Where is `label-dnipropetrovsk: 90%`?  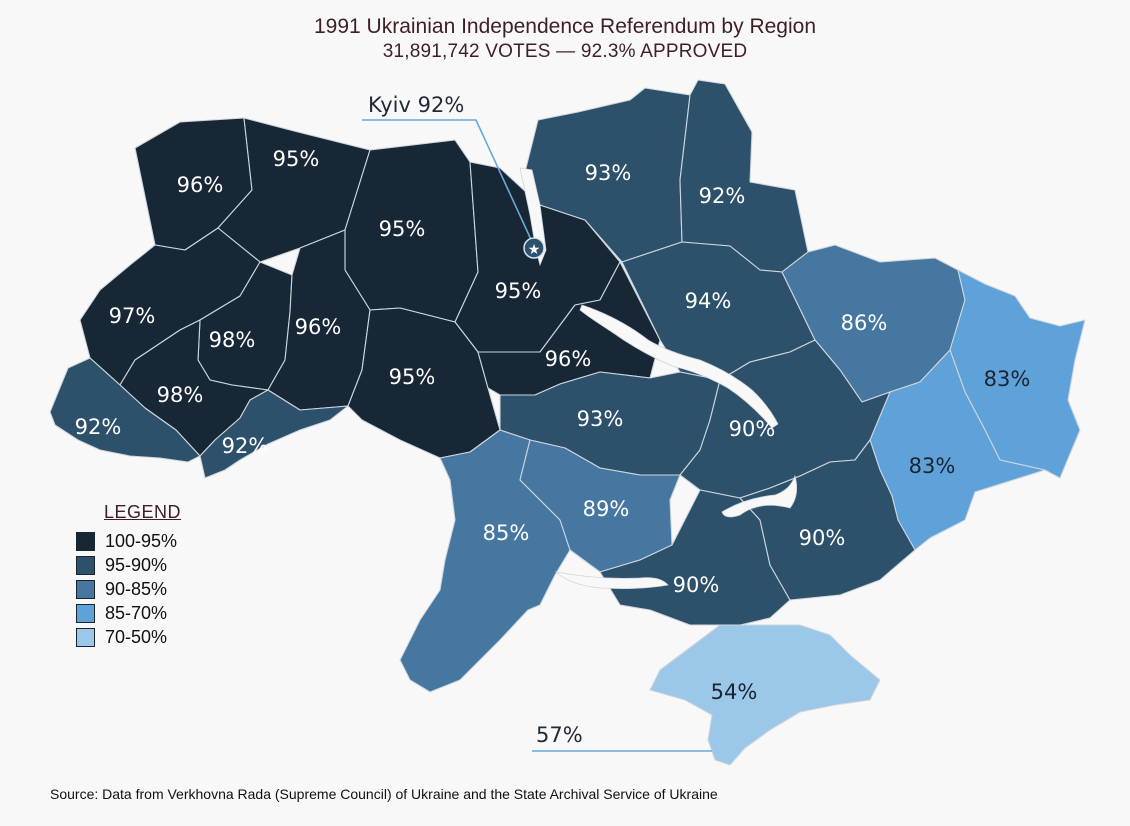
label-dnipropetrovsk: 90% is located at coordinates (752, 429).